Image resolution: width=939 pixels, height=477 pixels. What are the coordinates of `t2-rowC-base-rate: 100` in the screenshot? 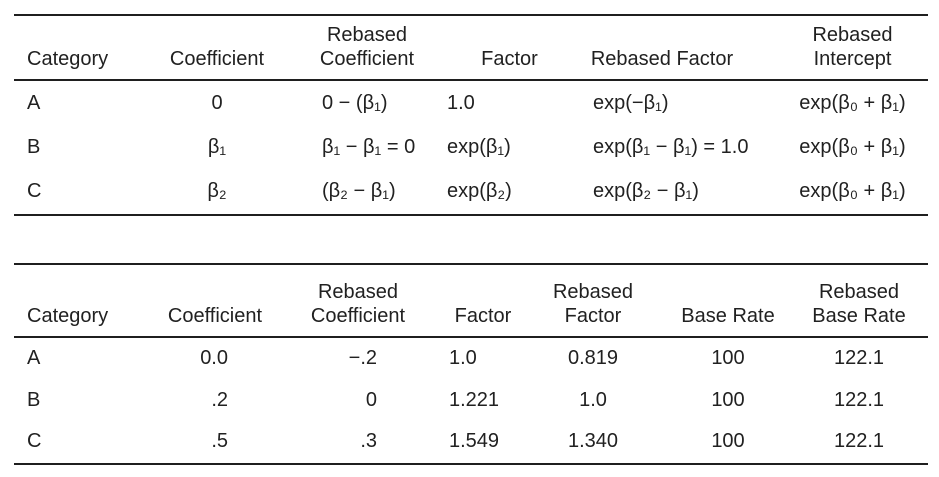 It's located at (728, 441).